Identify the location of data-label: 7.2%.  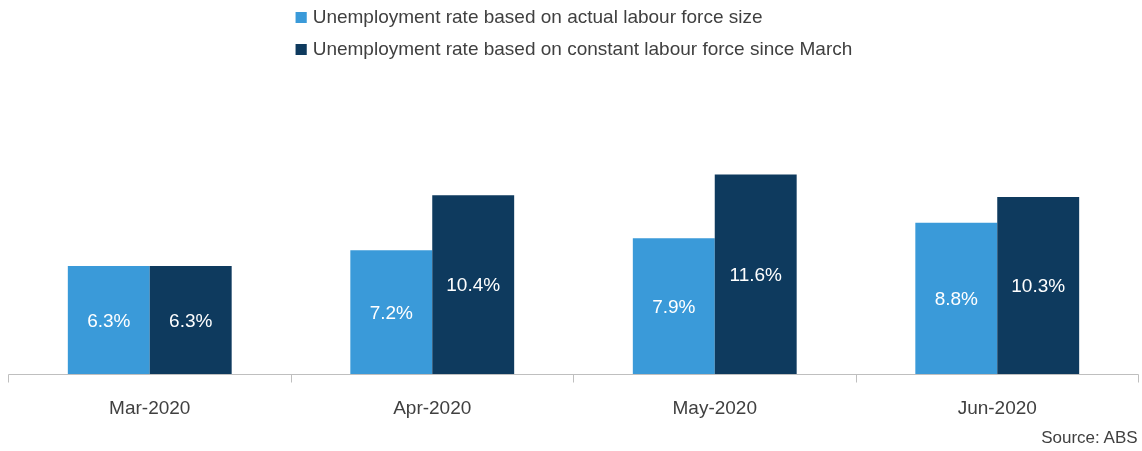
(391, 312).